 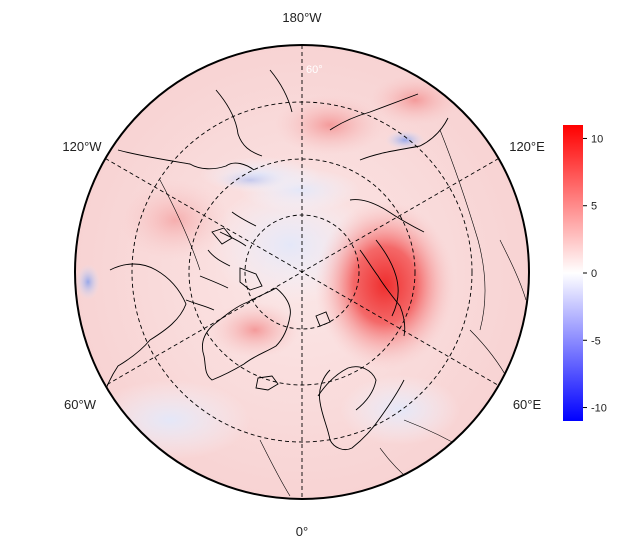 I want to click on iceland, so click(x=267, y=383).